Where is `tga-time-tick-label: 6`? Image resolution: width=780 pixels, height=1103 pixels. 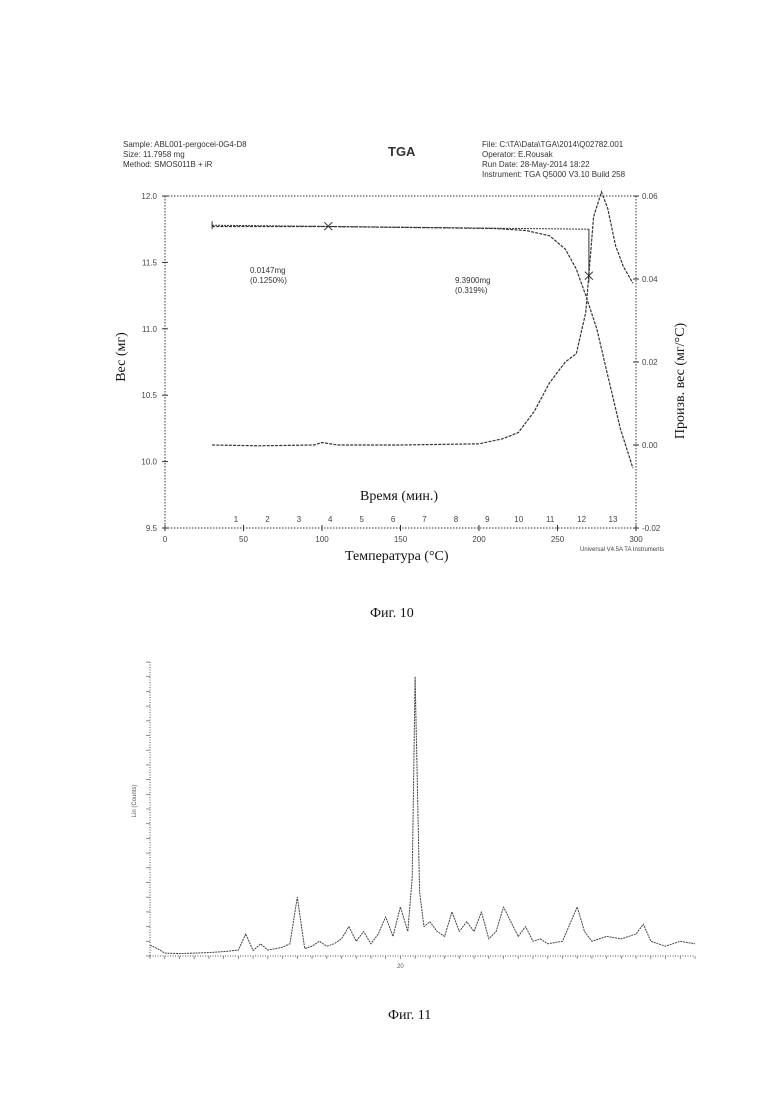
tga-time-tick-label: 6 is located at coordinates (393, 519).